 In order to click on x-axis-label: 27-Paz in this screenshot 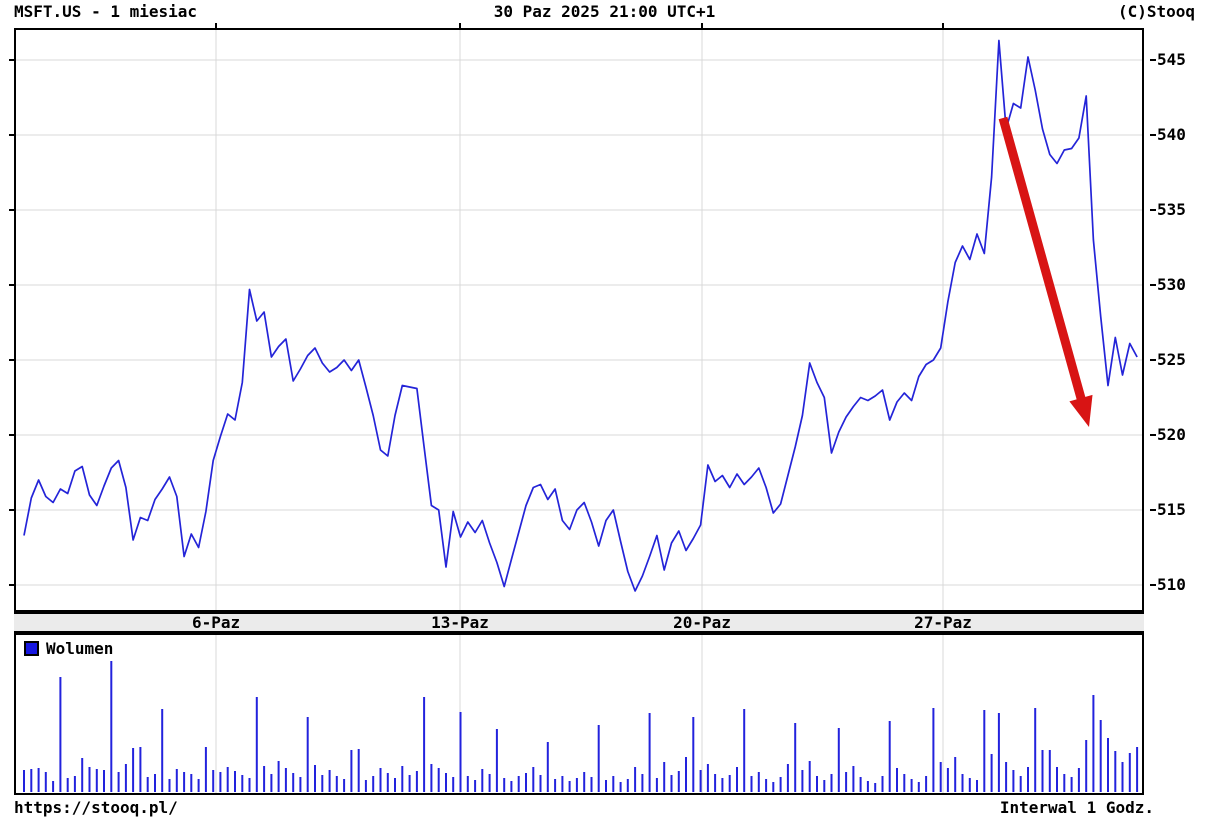, I will do `click(943, 622)`.